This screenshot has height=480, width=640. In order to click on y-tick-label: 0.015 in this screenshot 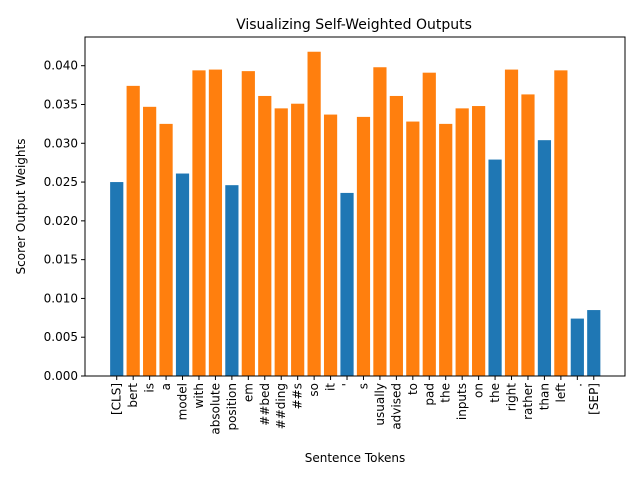, I will do `click(61, 260)`.